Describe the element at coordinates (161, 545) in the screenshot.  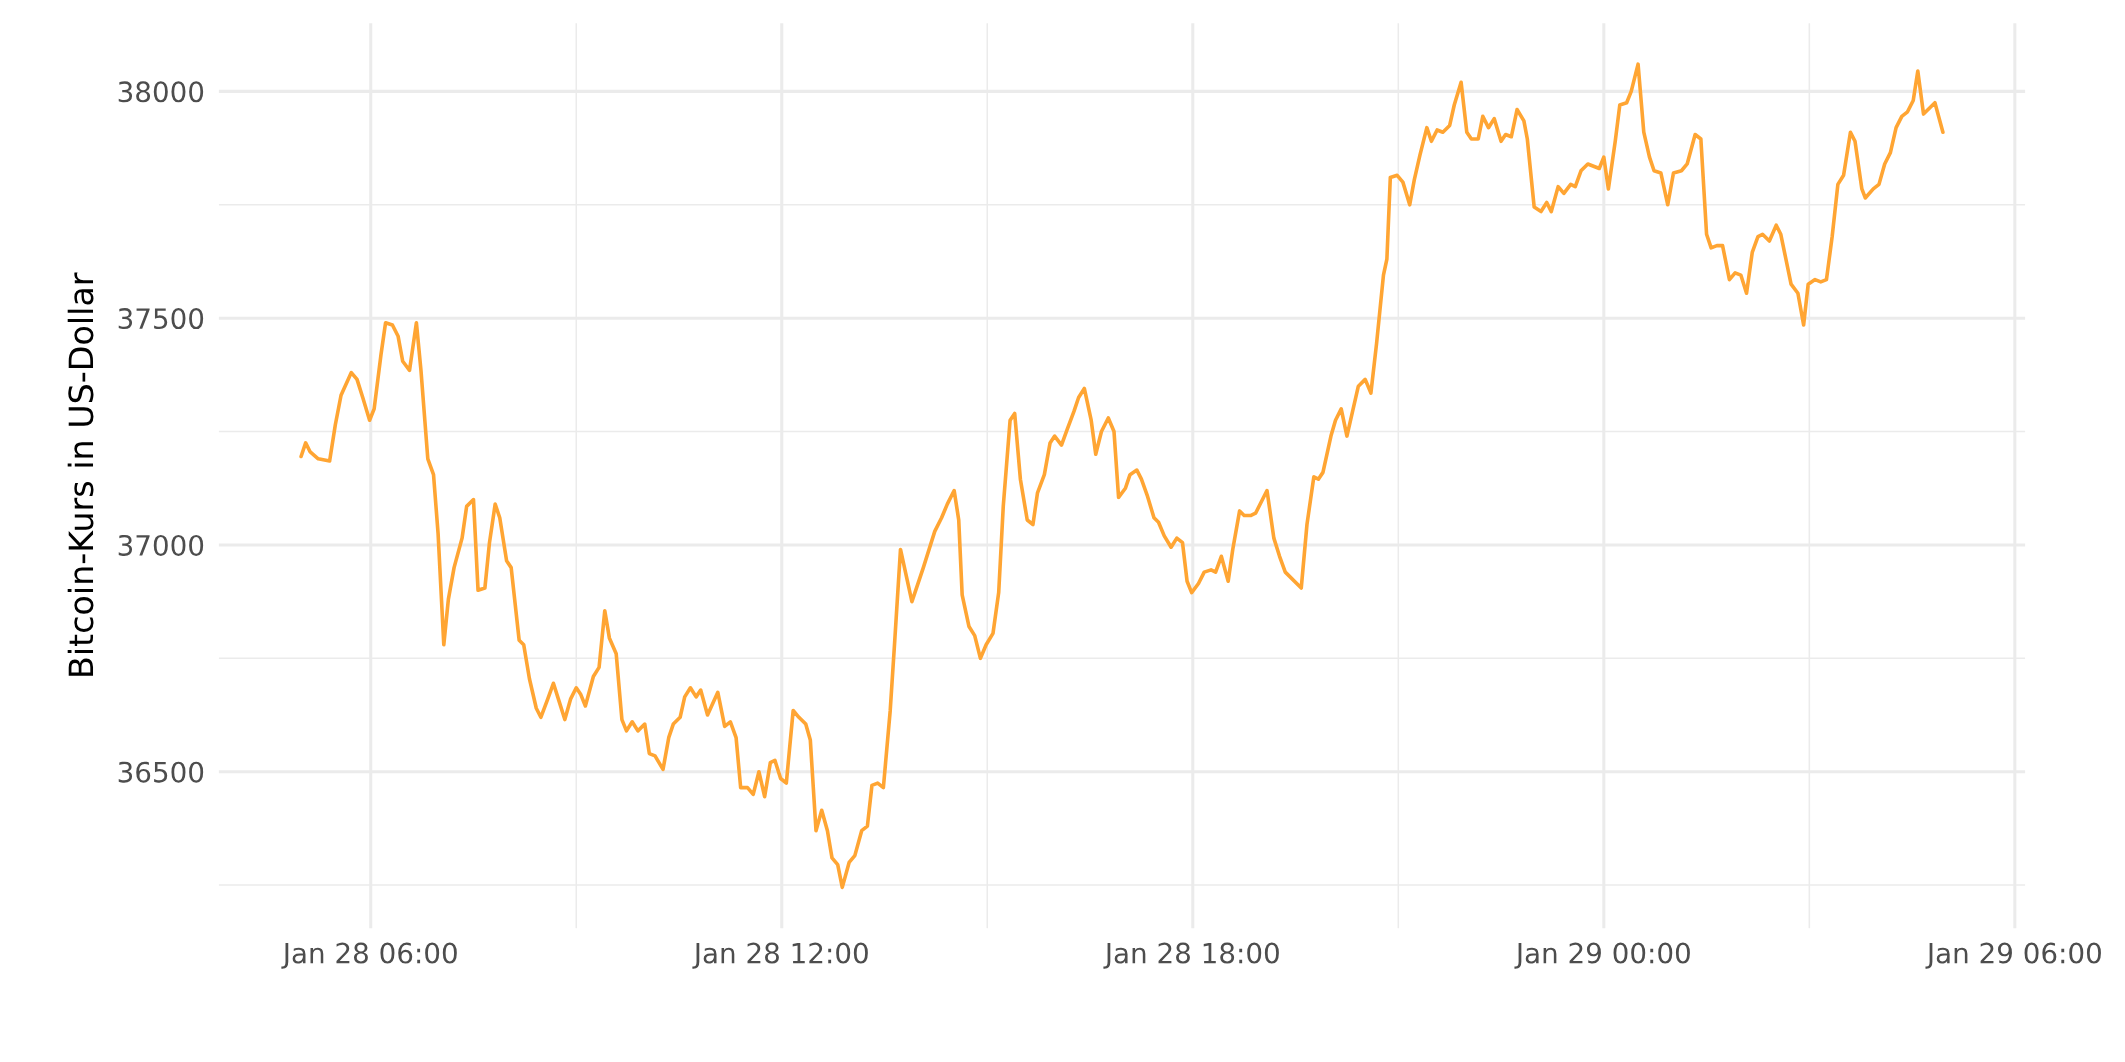
I see `y-tick-label: 37000` at that location.